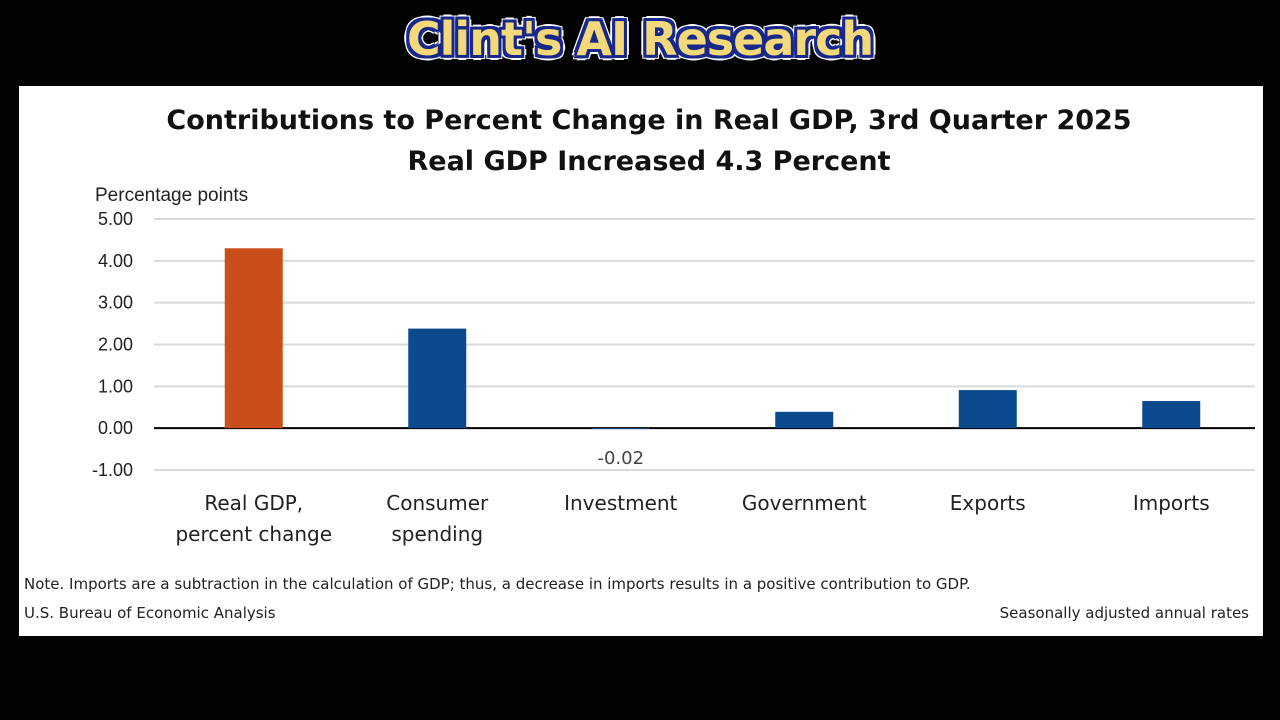 This screenshot has height=720, width=1280. What do you see at coordinates (112, 470) in the screenshot?
I see `y-tick-label: -1.00` at bounding box center [112, 470].